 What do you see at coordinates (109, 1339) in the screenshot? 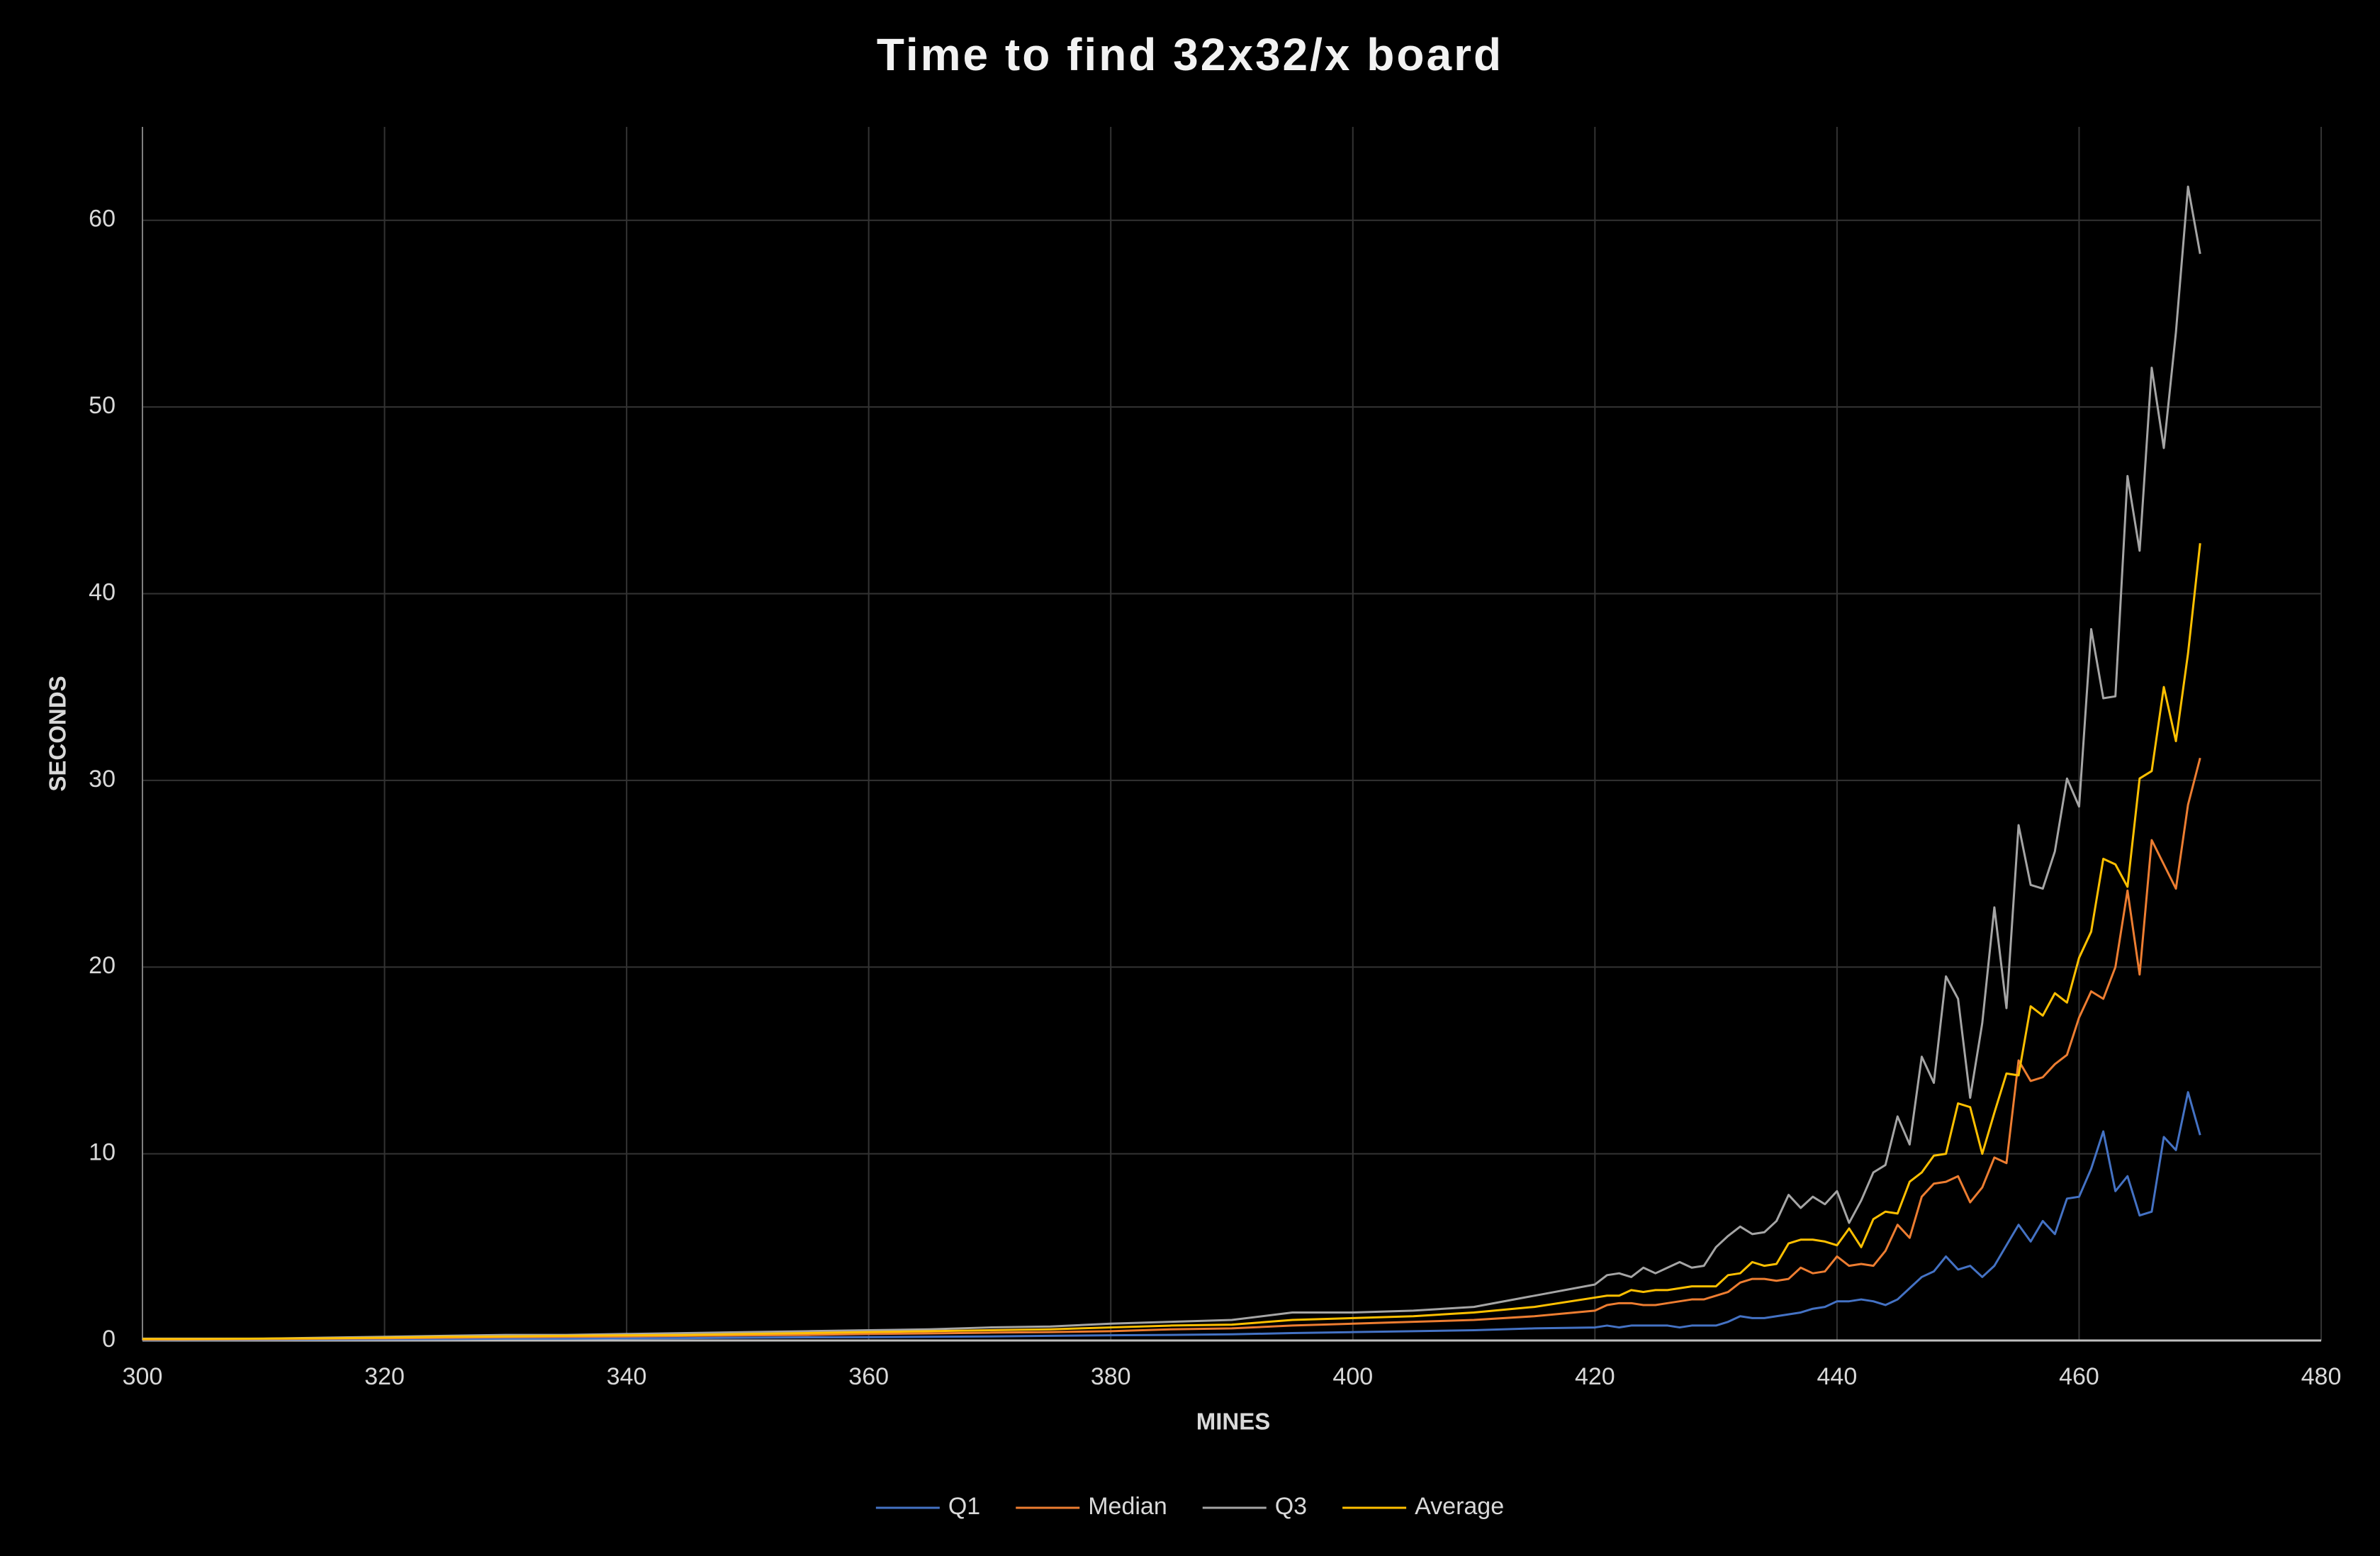
I see `y-tick-label: 0` at bounding box center [109, 1339].